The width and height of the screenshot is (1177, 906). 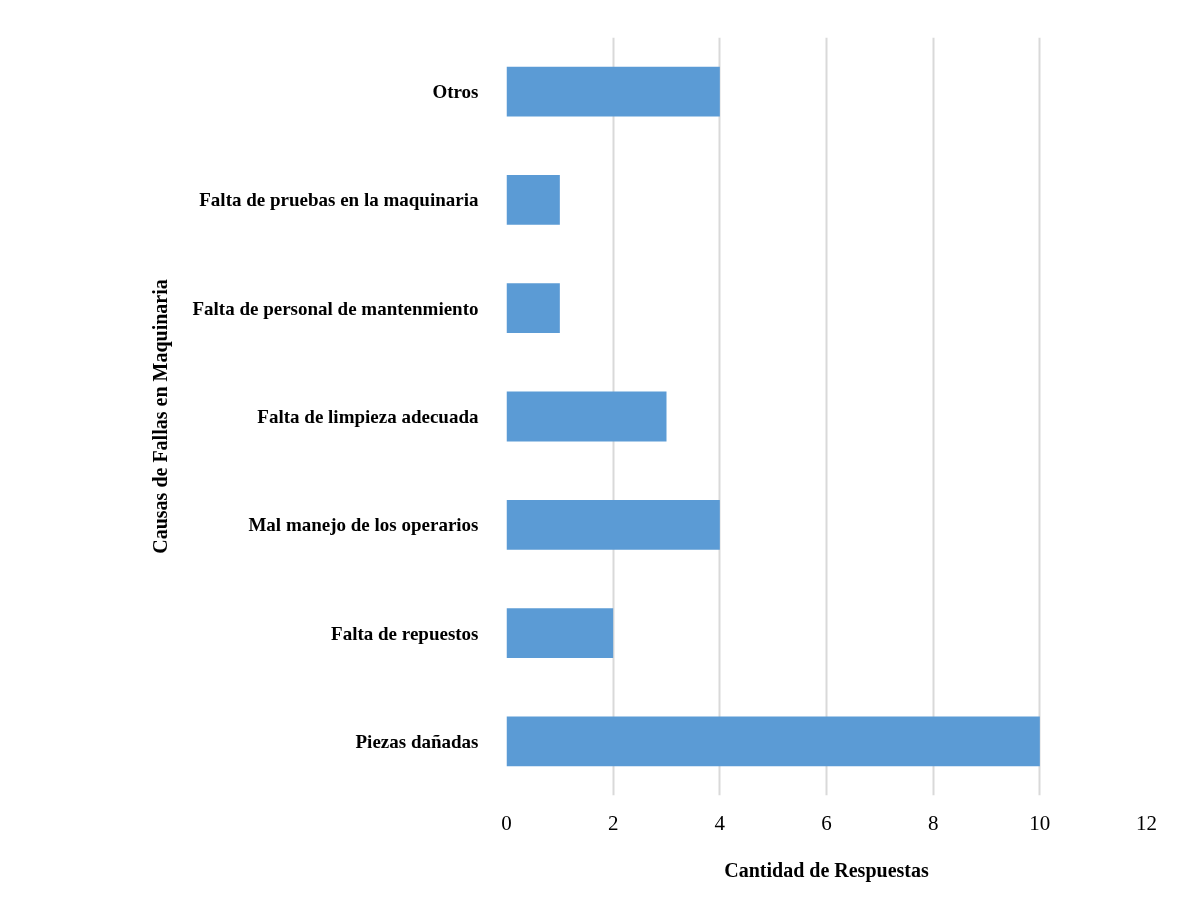 I want to click on y-tick-label: Mal manejo de los operarios, so click(x=363, y=525).